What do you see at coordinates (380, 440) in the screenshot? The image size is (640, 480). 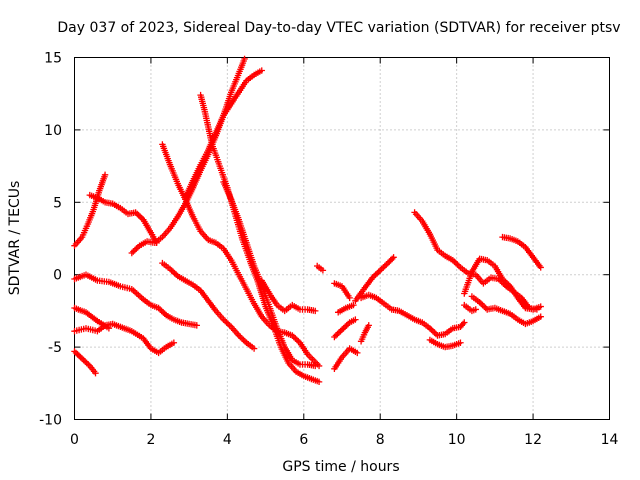 I see `x-tick-label: 8` at bounding box center [380, 440].